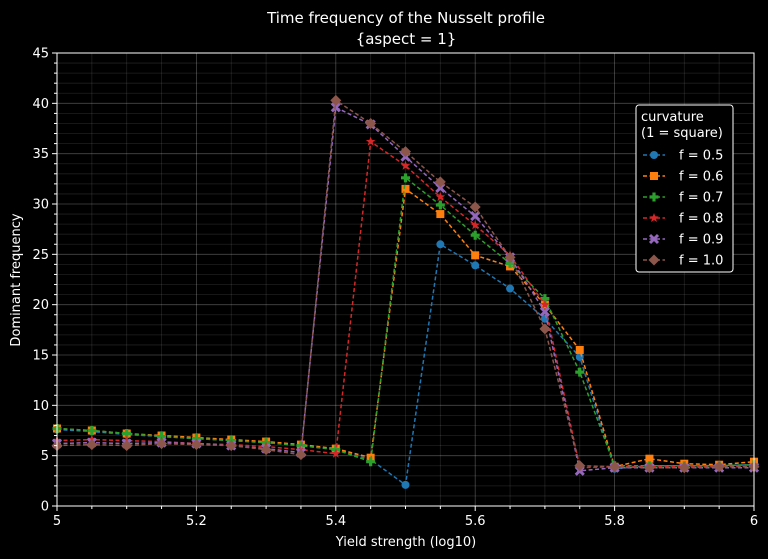 The height and width of the screenshot is (559, 768). I want to click on x-tick-label: 5, so click(57, 521).